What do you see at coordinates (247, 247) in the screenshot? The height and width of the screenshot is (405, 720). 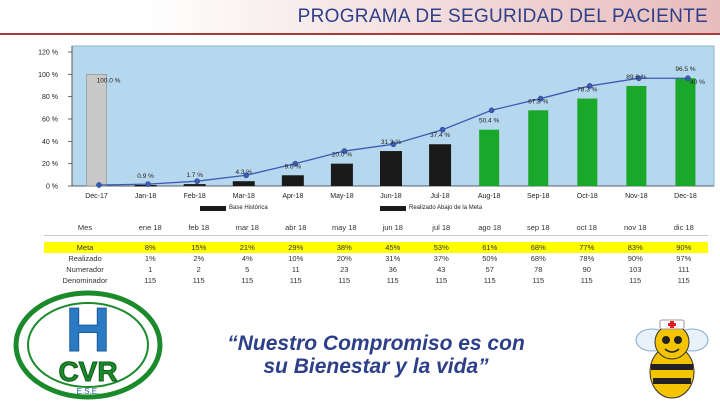 I see `table-cell: 21%` at bounding box center [247, 247].